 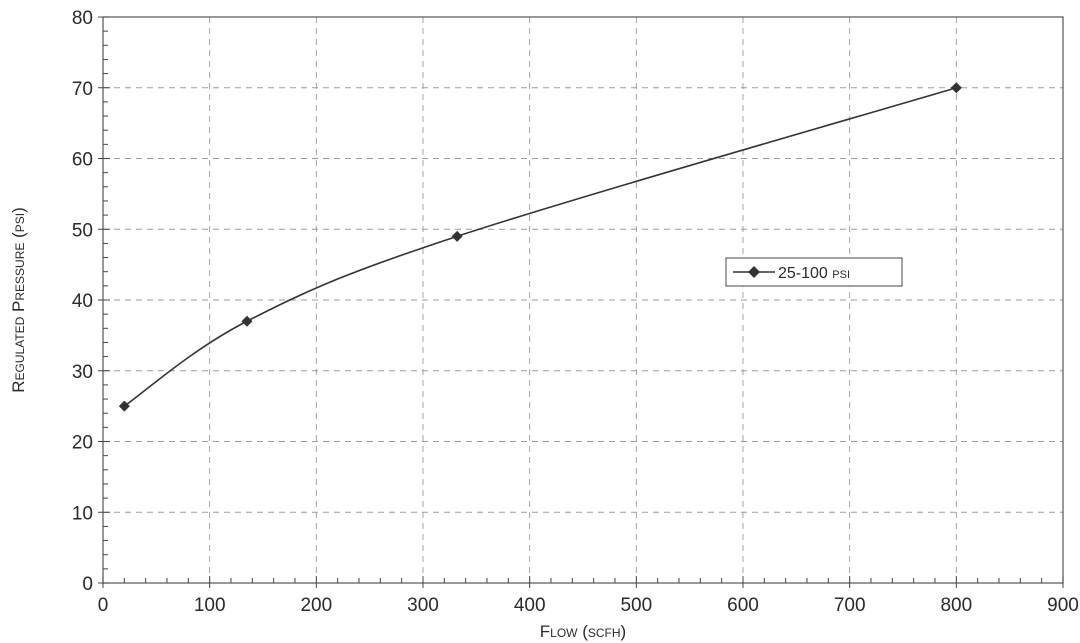 I want to click on x-tick-label-3: 300, so click(x=423, y=605).